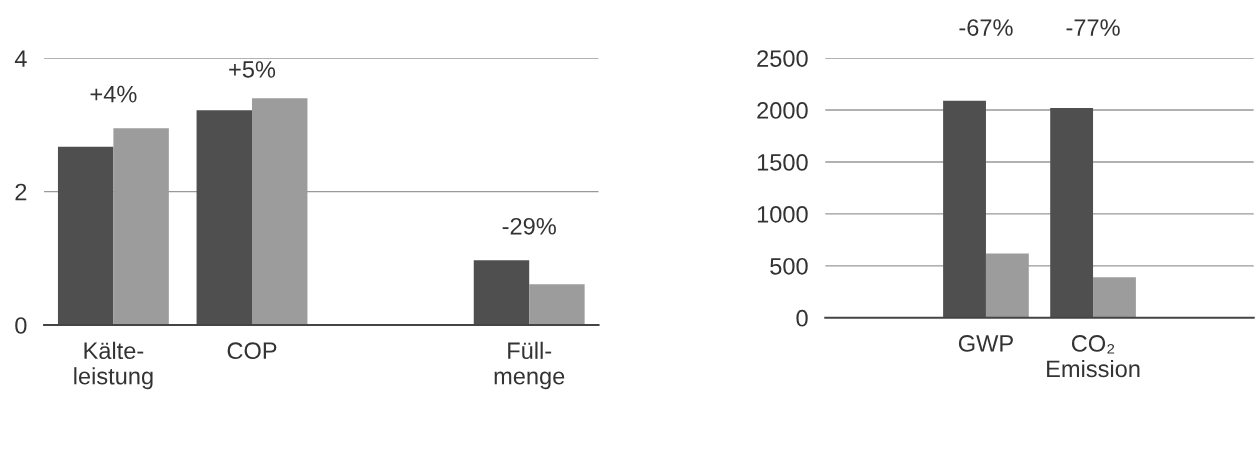 The height and width of the screenshot is (454, 1260). I want to click on x-tick-label: Füll- menge, so click(529, 365).